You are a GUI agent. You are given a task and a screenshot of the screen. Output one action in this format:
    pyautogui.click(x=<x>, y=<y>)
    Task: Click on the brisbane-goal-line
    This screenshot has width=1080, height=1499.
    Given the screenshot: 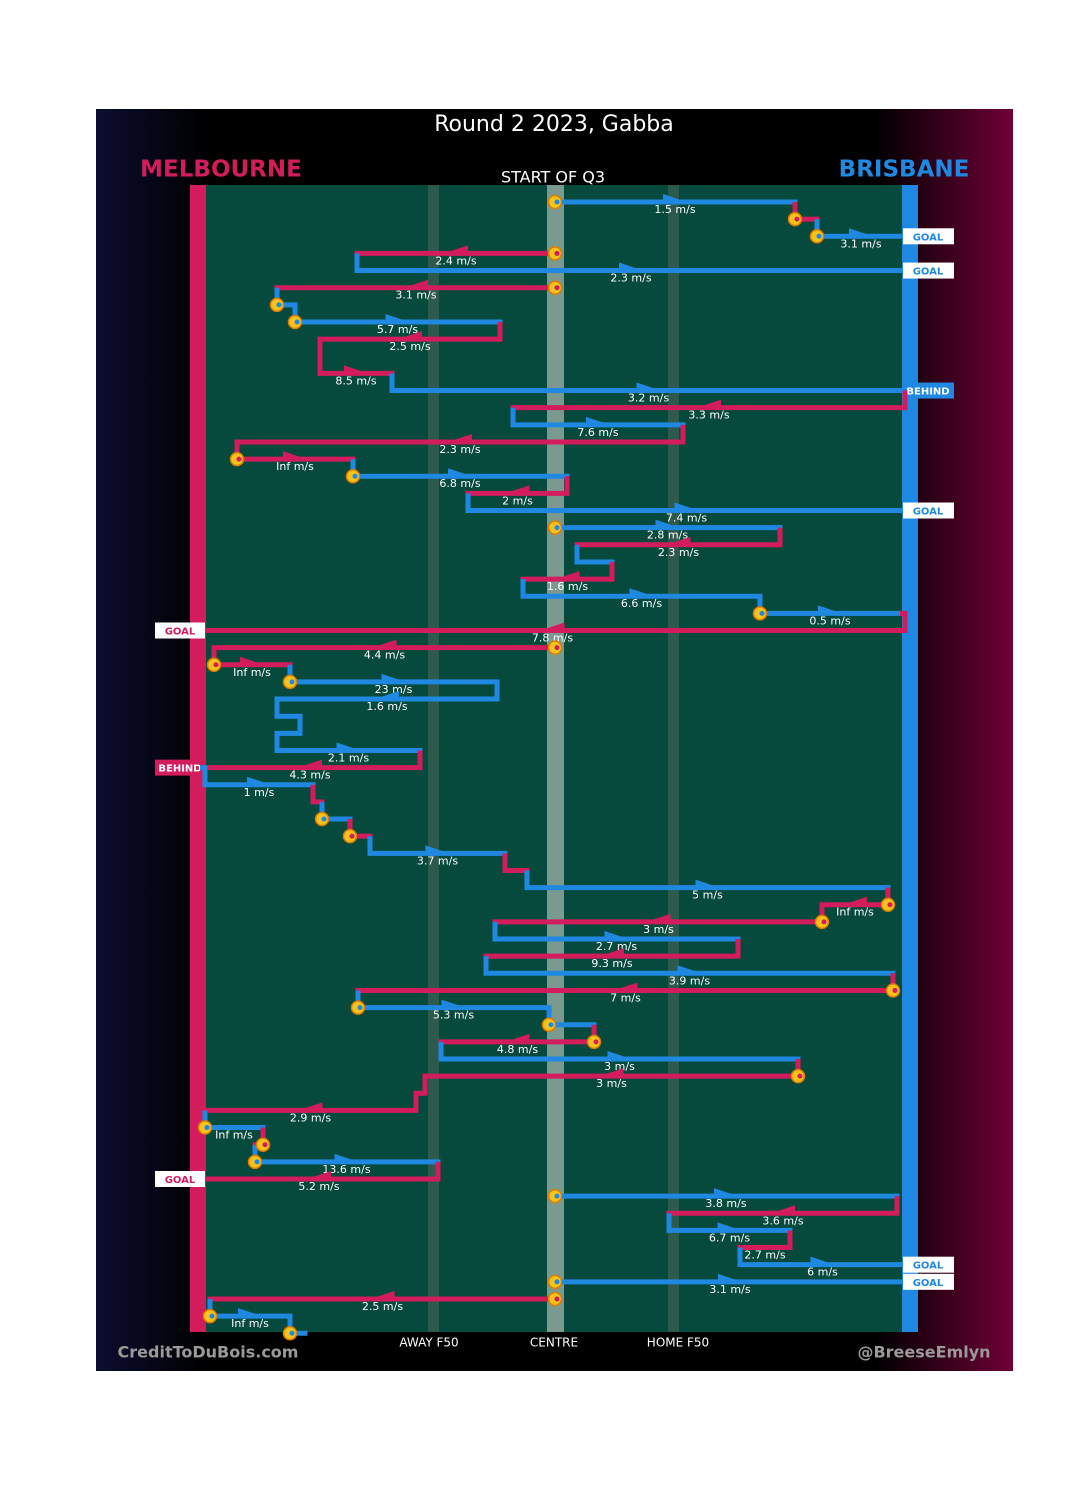 What is the action you would take?
    pyautogui.click(x=910, y=758)
    